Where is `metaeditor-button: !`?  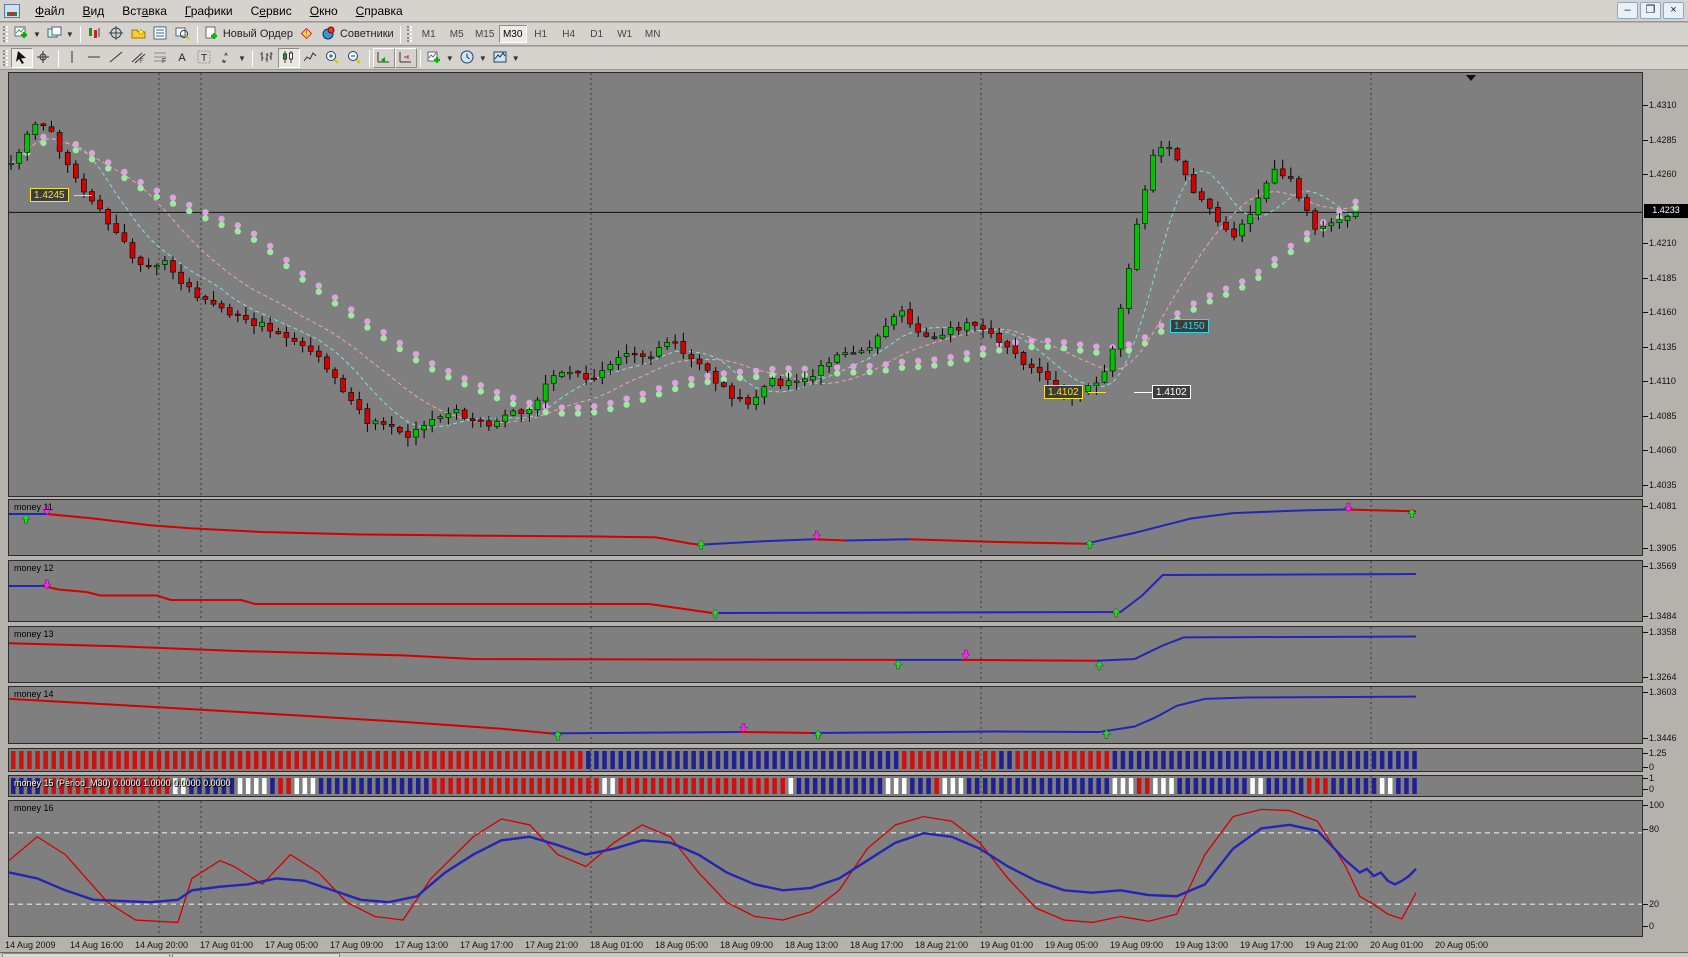
metaeditor-button: ! is located at coordinates (307, 34).